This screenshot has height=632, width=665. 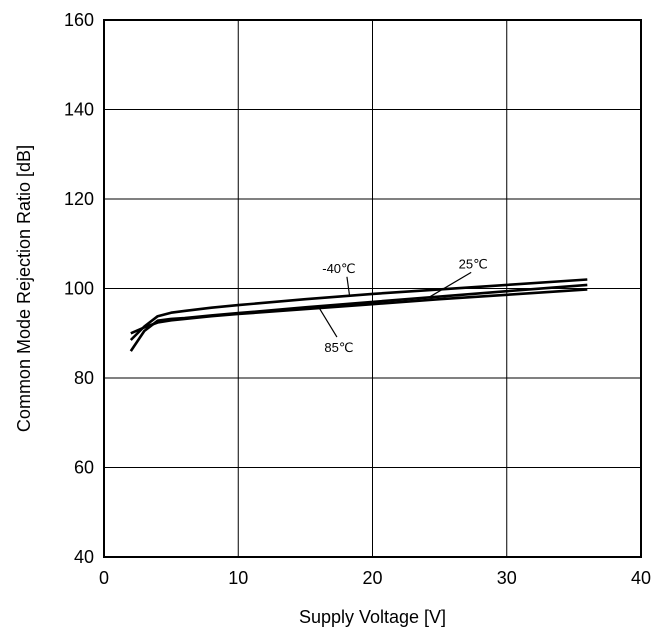 I want to click on y-tick-label: 80, so click(x=84, y=378).